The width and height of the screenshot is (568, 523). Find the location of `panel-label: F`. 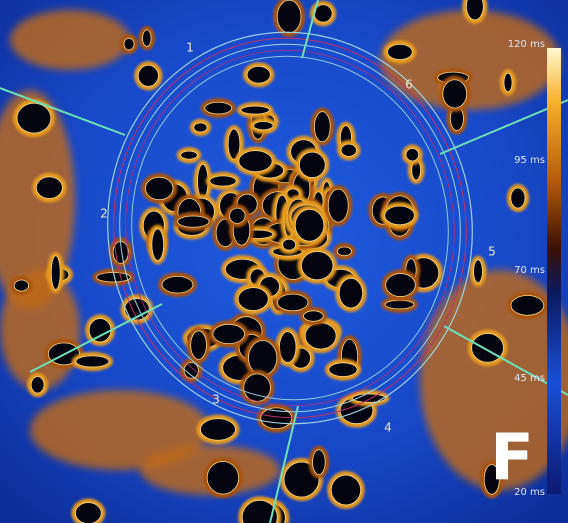

panel-label: F is located at coordinates (512, 459).